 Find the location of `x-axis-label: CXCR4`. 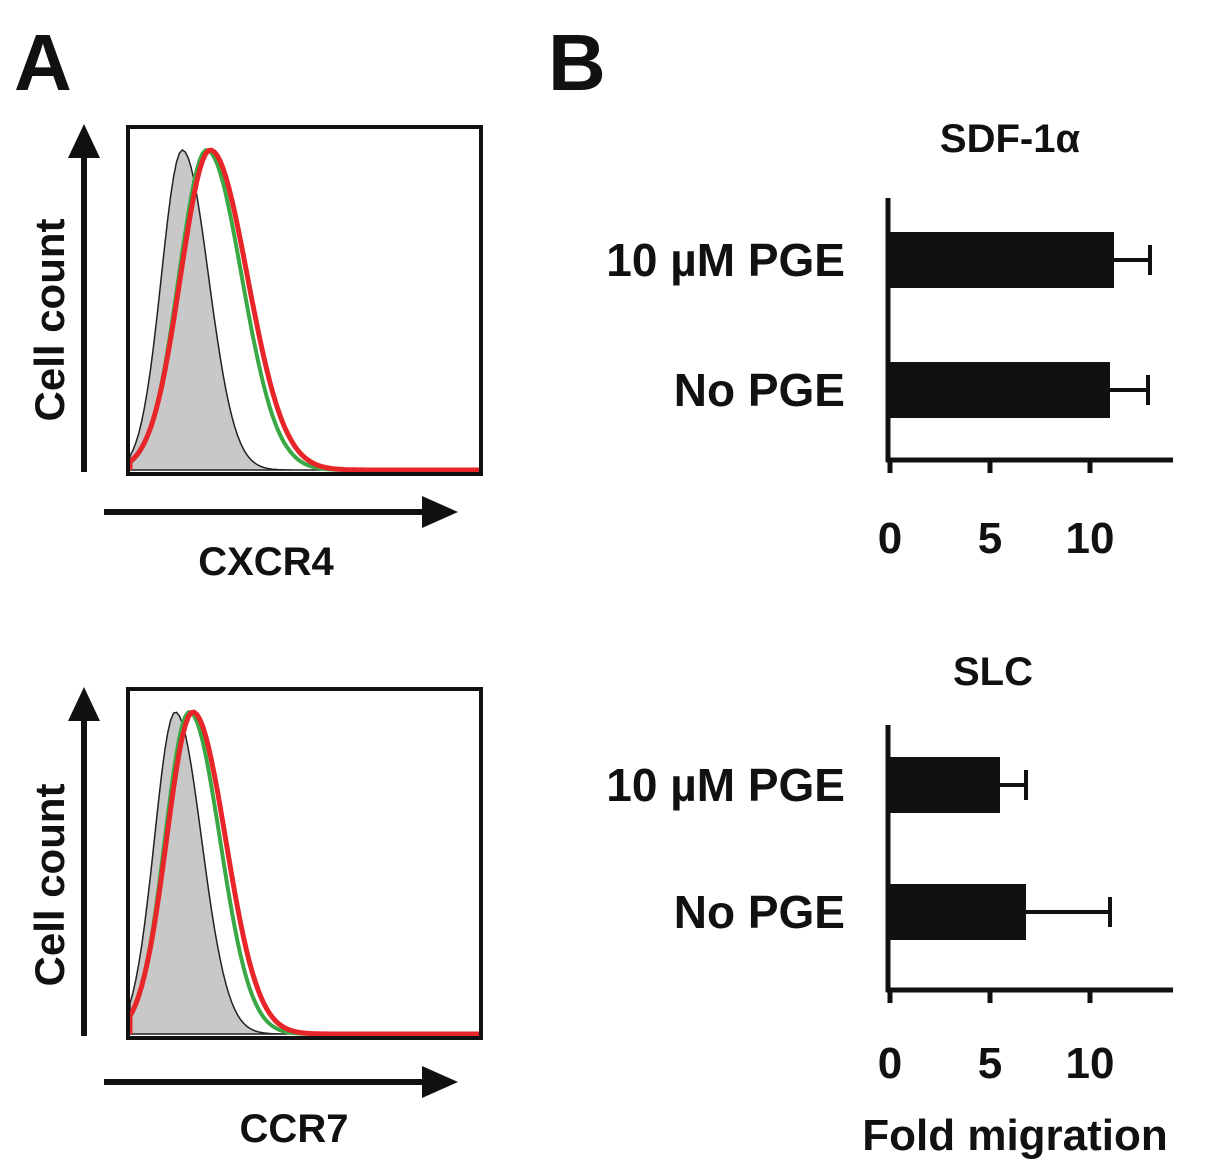

x-axis-label: CXCR4 is located at coordinates (266, 562).